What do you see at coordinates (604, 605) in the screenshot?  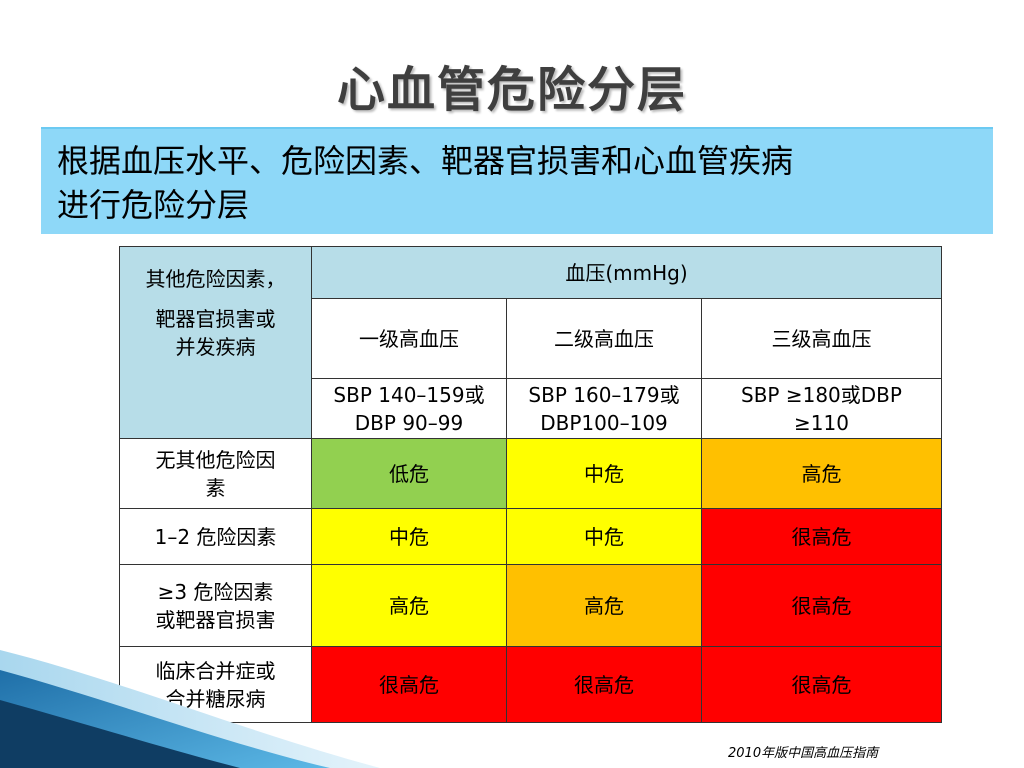 I see `risk-cell-r3-g2: 高危` at bounding box center [604, 605].